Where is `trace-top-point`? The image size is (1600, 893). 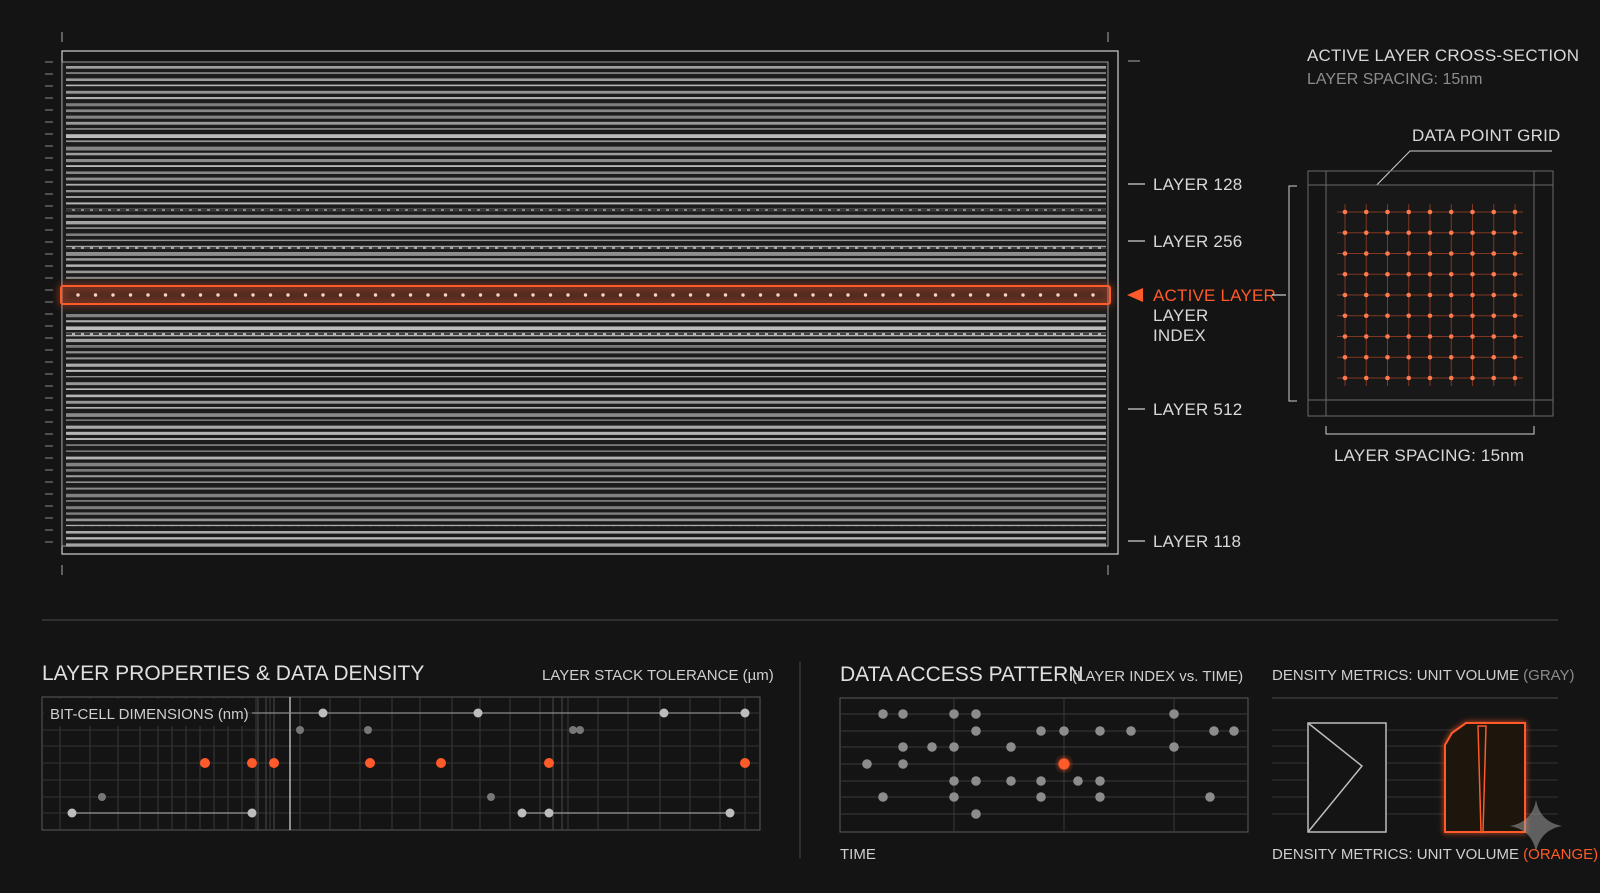
trace-top-point is located at coordinates (323, 713).